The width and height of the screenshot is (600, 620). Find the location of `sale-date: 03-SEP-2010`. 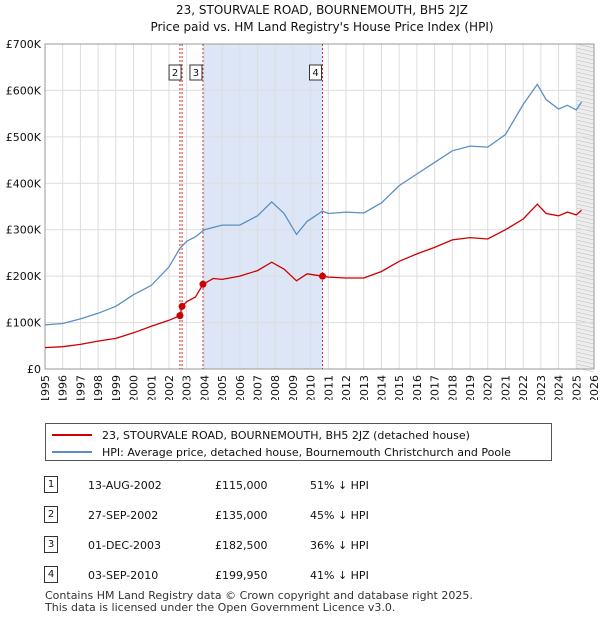

sale-date: 03-SEP-2010 is located at coordinates (123, 575).